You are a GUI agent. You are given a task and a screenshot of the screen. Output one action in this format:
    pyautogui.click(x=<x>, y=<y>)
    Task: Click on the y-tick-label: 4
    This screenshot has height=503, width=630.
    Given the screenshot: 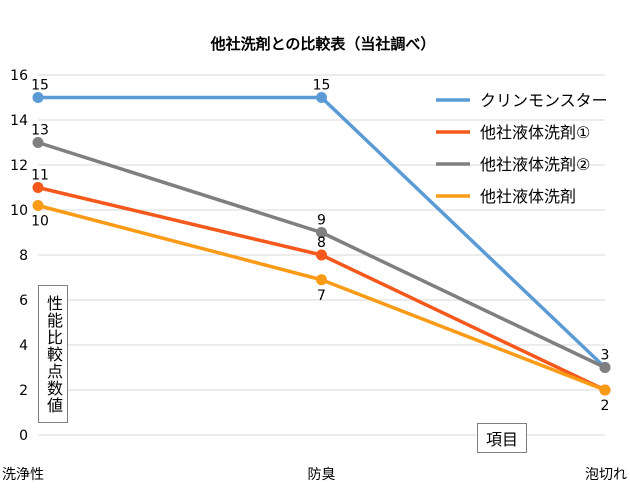 What is the action you would take?
    pyautogui.click(x=23, y=346)
    